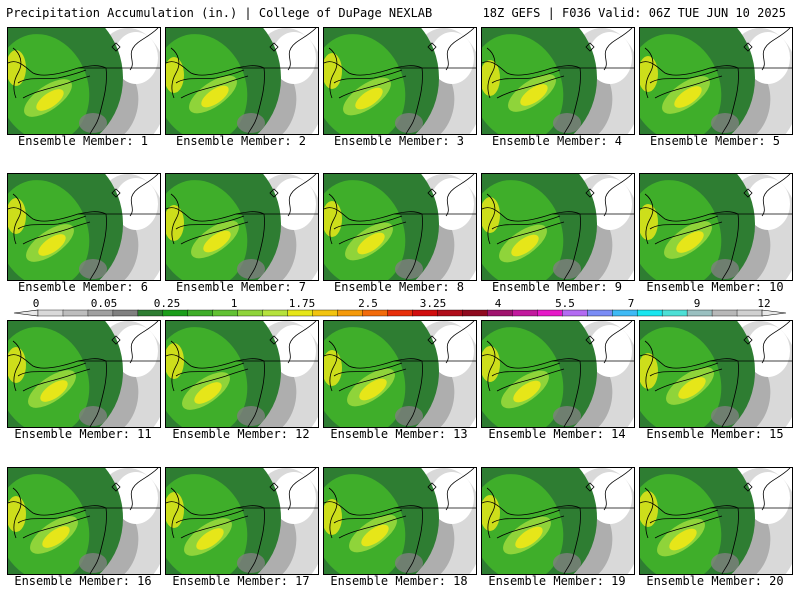 This screenshot has width=800, height=600. What do you see at coordinates (557, 434) in the screenshot?
I see `ensemble-member-label: Ensemble Member: 14` at bounding box center [557, 434].